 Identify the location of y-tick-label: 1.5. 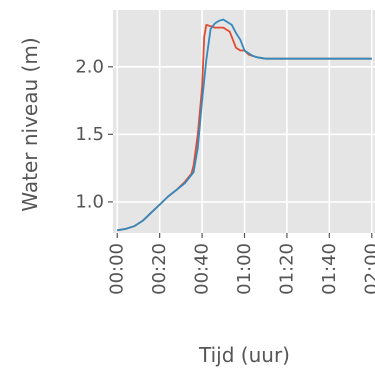
(89, 134).